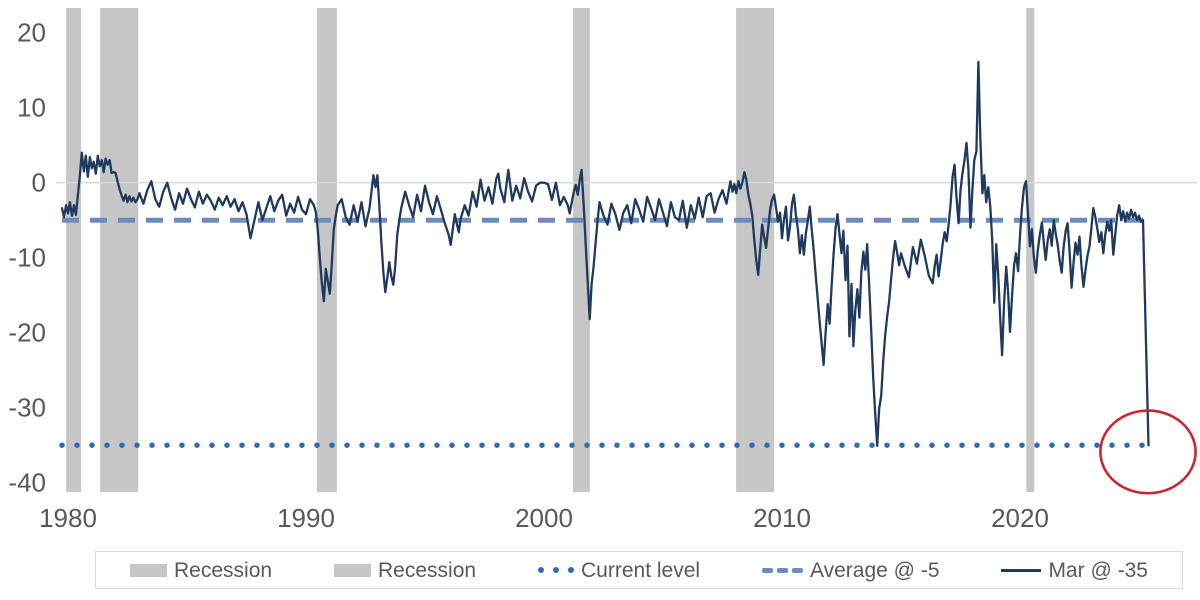 This screenshot has height=600, width=1200. What do you see at coordinates (1098, 570) in the screenshot?
I see `legend-label: Mar @ -35` at bounding box center [1098, 570].